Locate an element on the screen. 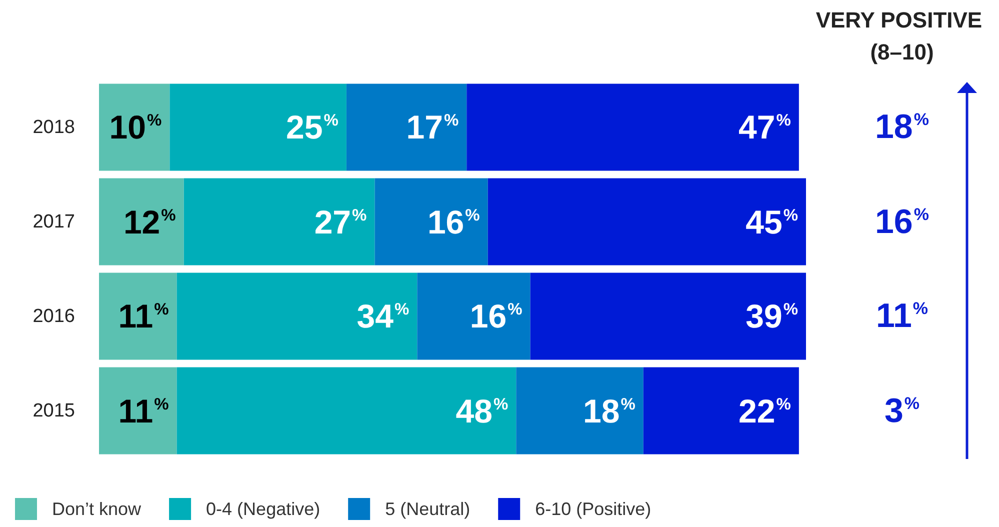 This screenshot has height=527, width=999. data-label: 10$^{%}$ is located at coordinates (135, 127).